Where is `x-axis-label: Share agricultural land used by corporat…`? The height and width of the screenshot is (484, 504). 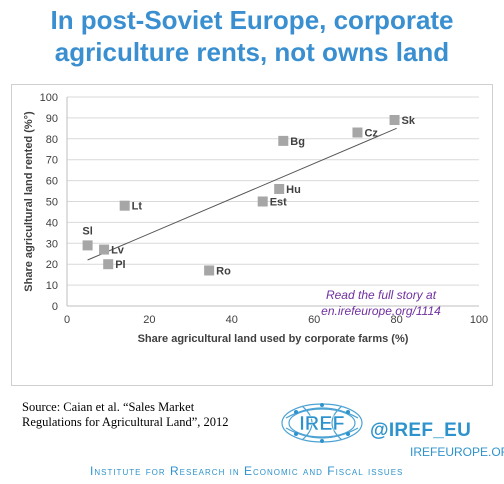 x-axis-label: Share agricultural land used by corporat… is located at coordinates (273, 339).